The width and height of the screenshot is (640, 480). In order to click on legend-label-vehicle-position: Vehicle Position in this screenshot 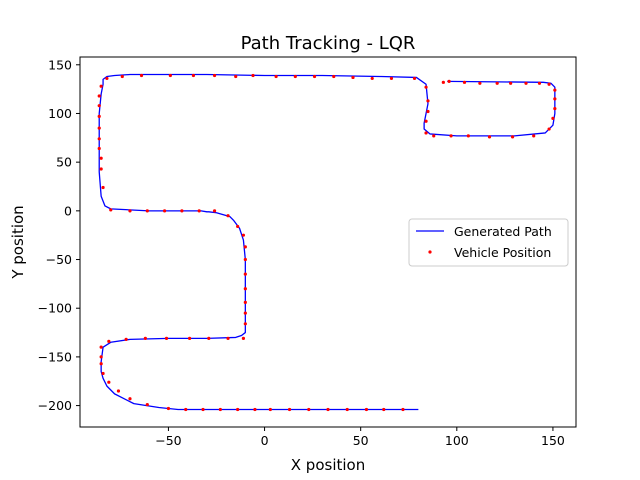, I will do `click(502, 252)`.